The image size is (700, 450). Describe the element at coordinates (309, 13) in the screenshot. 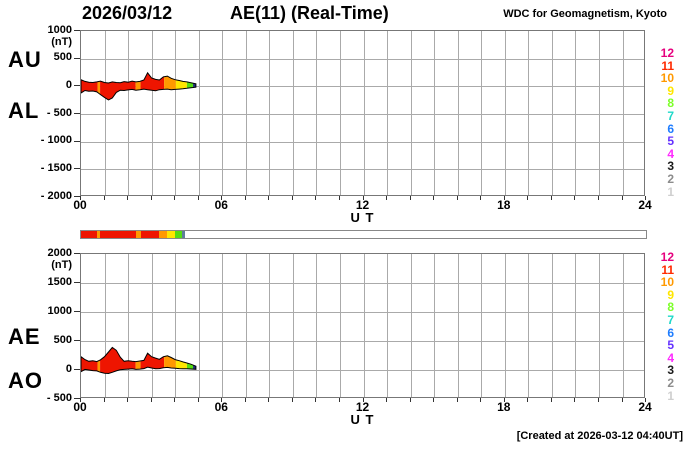

I see `page-title: AE(11) (Real-Time)` at that location.